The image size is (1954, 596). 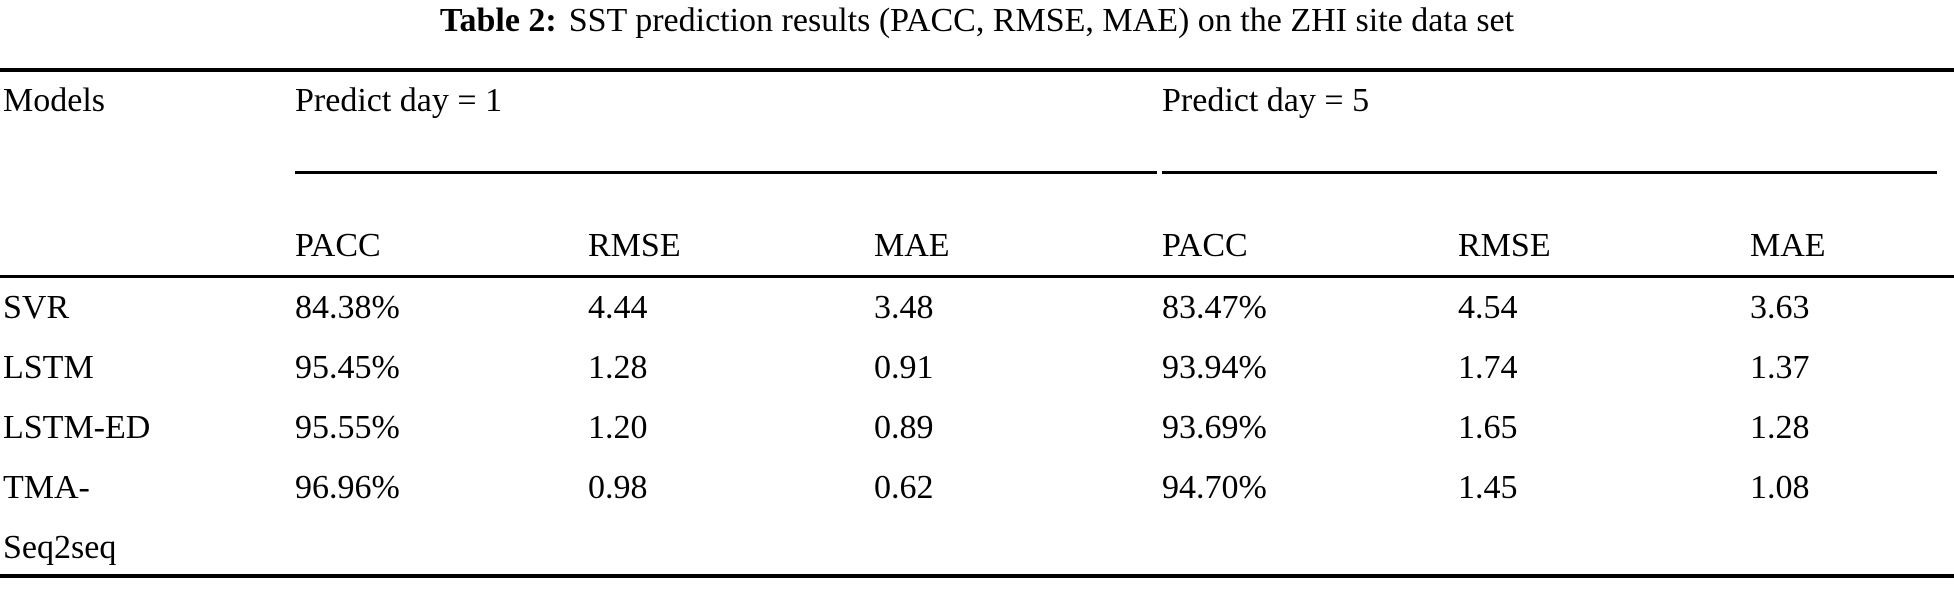 I want to click on table-row-lstm: LSTM 95.45% 1.28 0.91 93.94% 1.74 1.37, so click(x=977, y=368).